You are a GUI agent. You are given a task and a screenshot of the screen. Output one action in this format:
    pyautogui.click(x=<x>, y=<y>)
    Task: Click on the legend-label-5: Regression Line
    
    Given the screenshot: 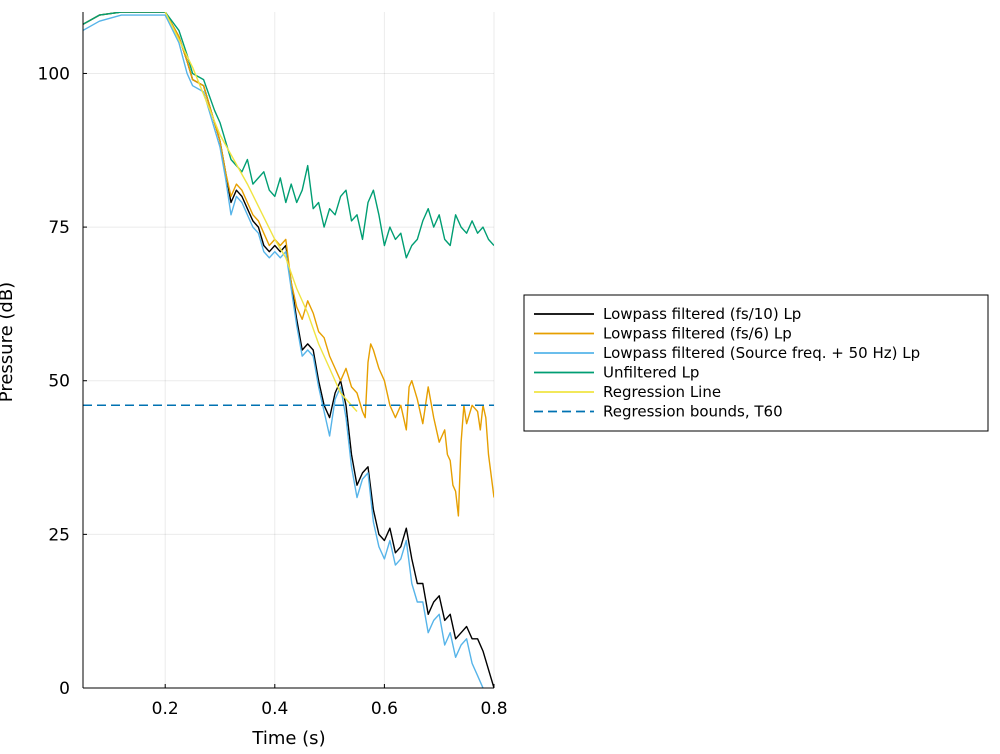 What is the action you would take?
    pyautogui.click(x=662, y=392)
    